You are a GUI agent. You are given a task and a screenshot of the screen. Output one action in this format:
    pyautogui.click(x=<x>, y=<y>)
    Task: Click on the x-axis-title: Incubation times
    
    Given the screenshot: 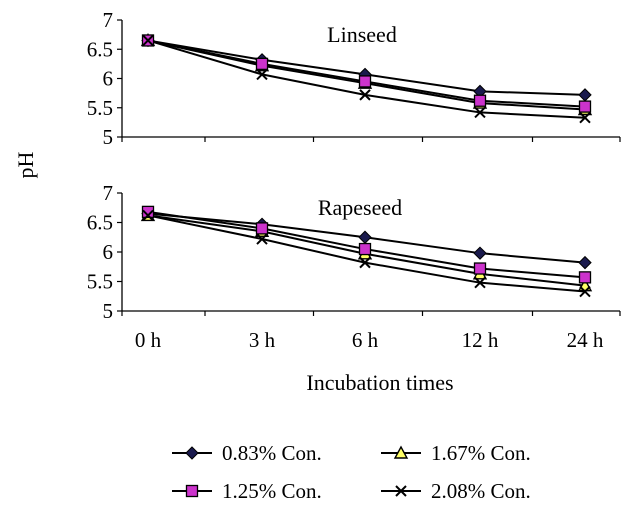 What is the action you would take?
    pyautogui.click(x=379, y=382)
    